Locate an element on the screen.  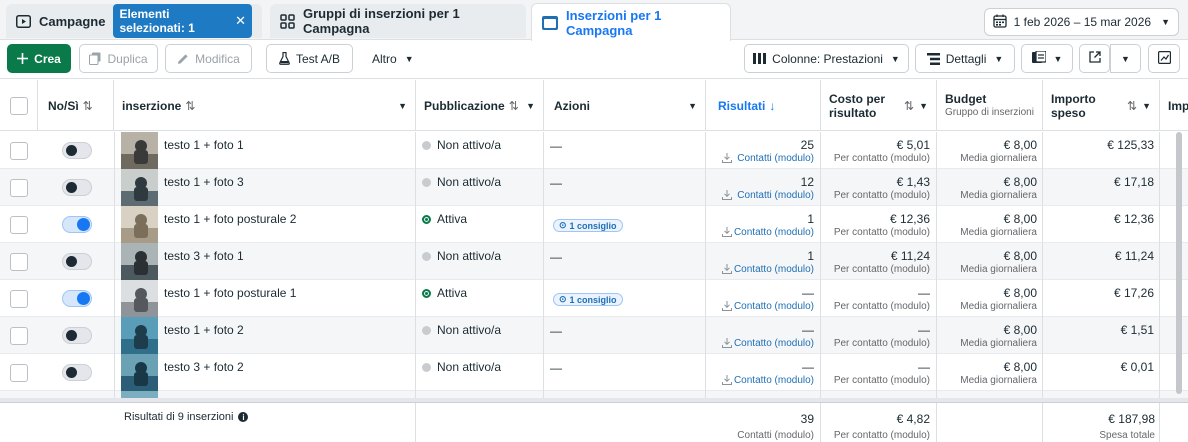
header-cost-per-result: Costo per risultato ⇅ ▼ is located at coordinates (879, 105).